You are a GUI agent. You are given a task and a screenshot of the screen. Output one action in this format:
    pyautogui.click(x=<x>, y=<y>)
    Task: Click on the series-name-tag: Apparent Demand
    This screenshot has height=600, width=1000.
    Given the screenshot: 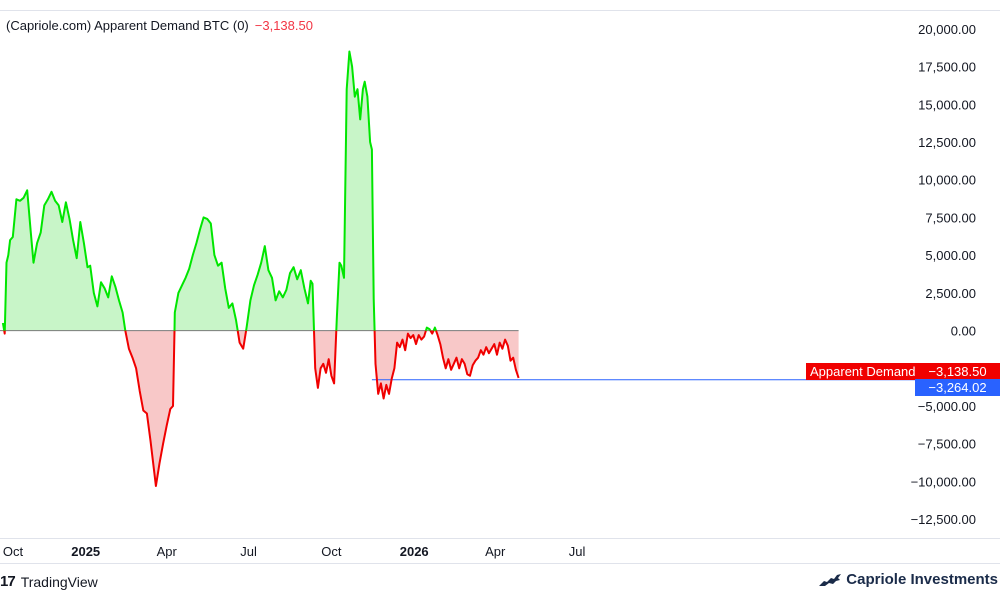 What is the action you would take?
    pyautogui.click(x=863, y=371)
    